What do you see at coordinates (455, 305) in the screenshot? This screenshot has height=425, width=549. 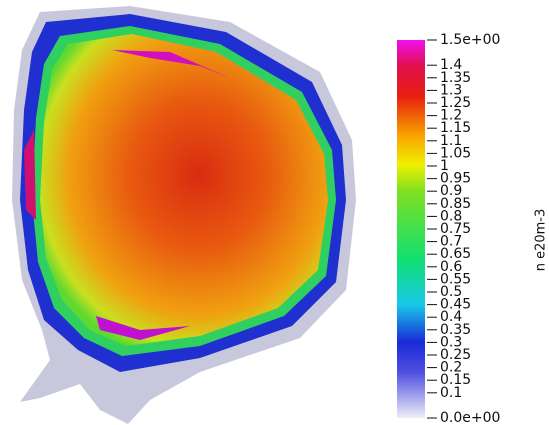 I see `tick-label: 0.45` at bounding box center [455, 305].